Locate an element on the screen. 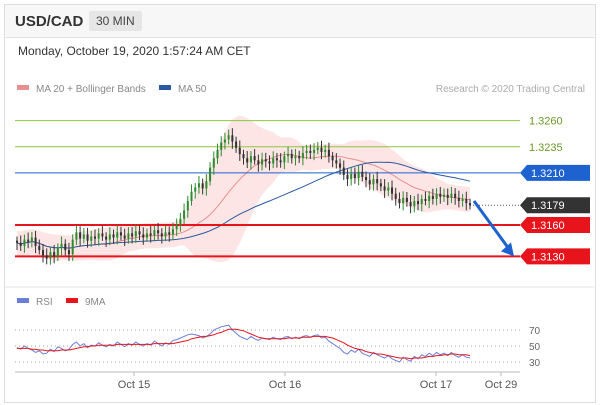 This screenshot has height=405, width=600. x-tick-label: Oct 15 is located at coordinates (134, 385).